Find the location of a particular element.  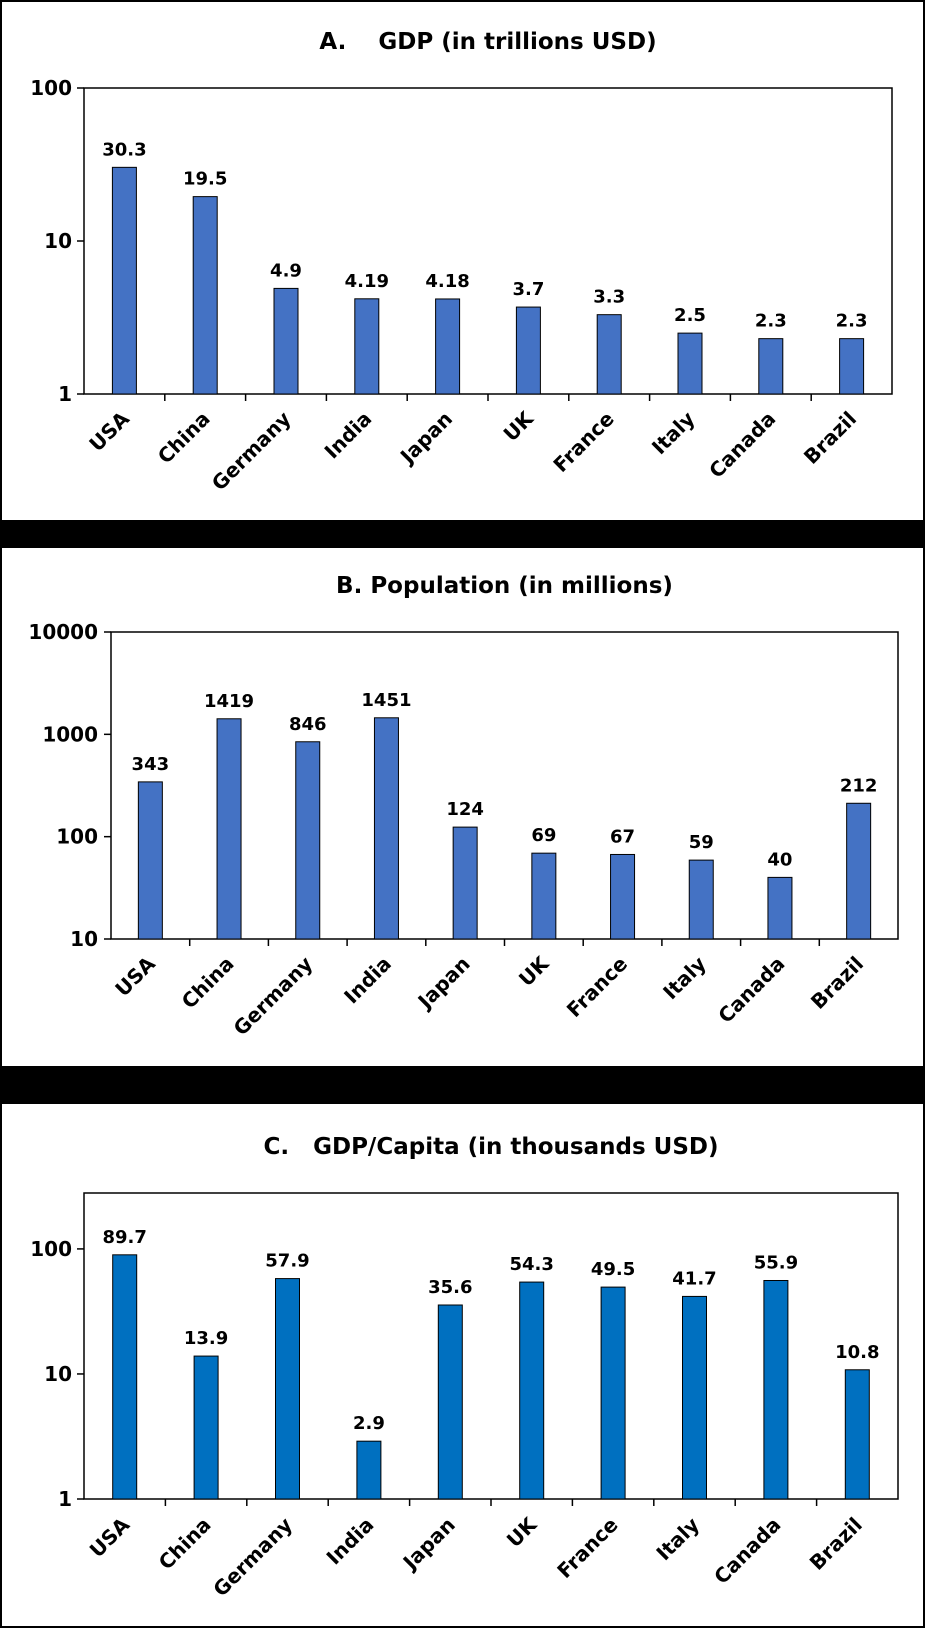

data-label-france: 49.5 is located at coordinates (613, 1269).